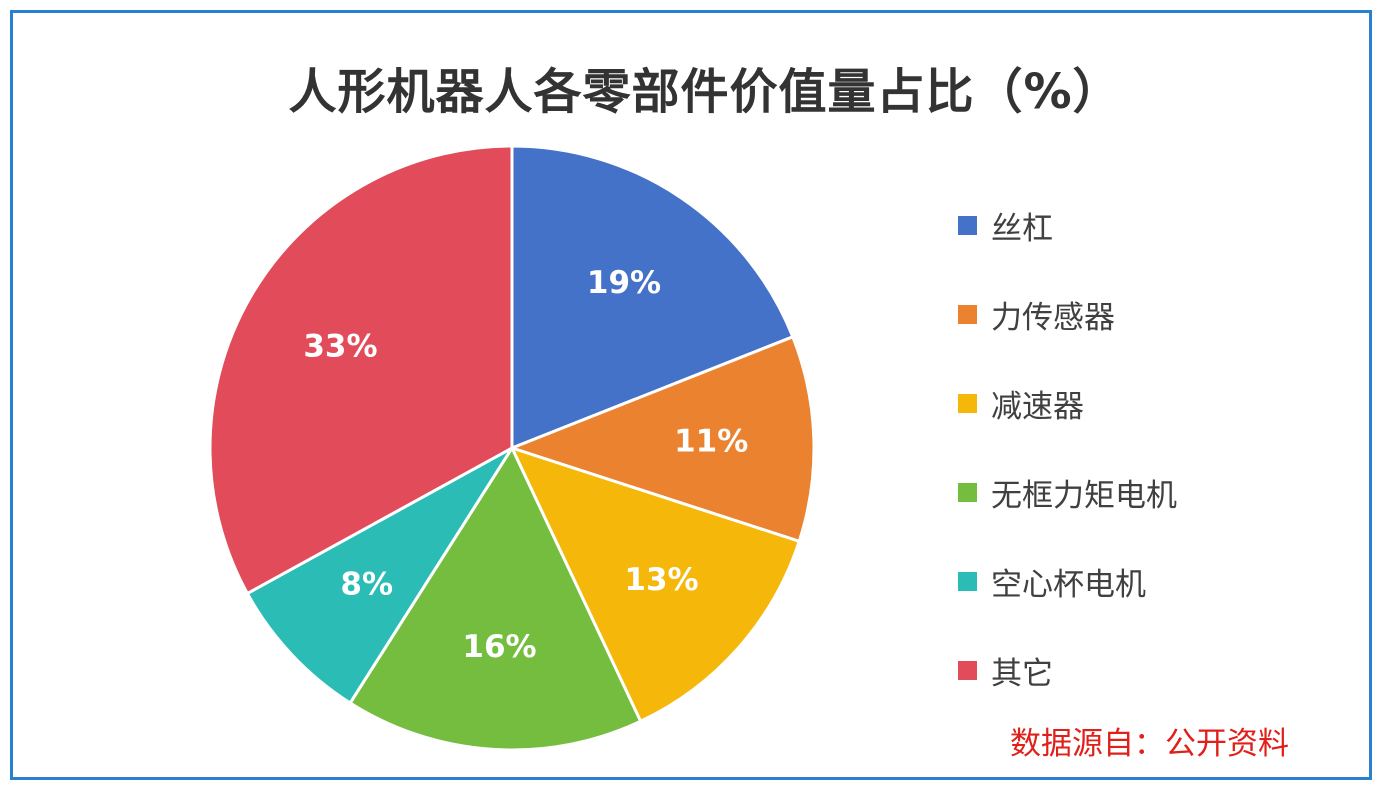 This screenshot has width=1384, height=794. Describe the element at coordinates (366, 584) in the screenshot. I see `pie-value-label-4: 8%` at that location.